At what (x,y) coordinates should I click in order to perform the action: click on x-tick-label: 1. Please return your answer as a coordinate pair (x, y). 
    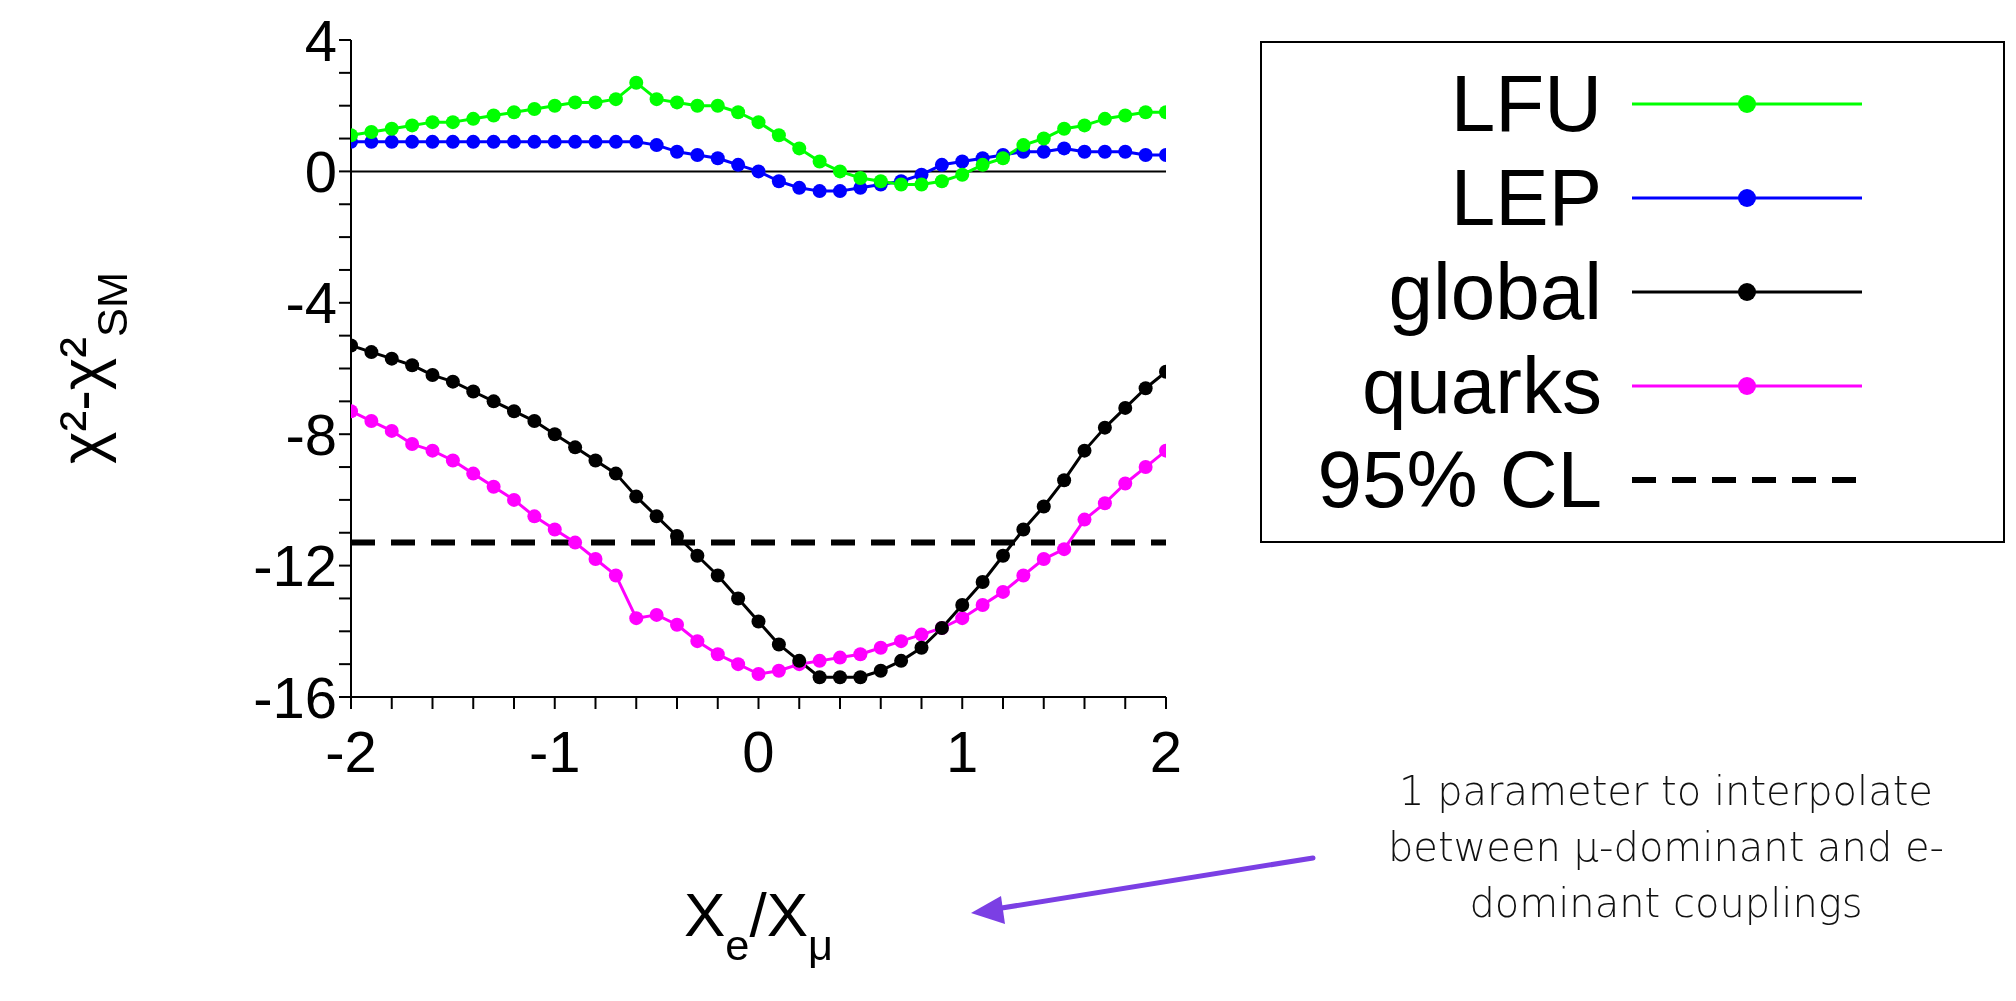
    Looking at the image, I should click on (962, 752).